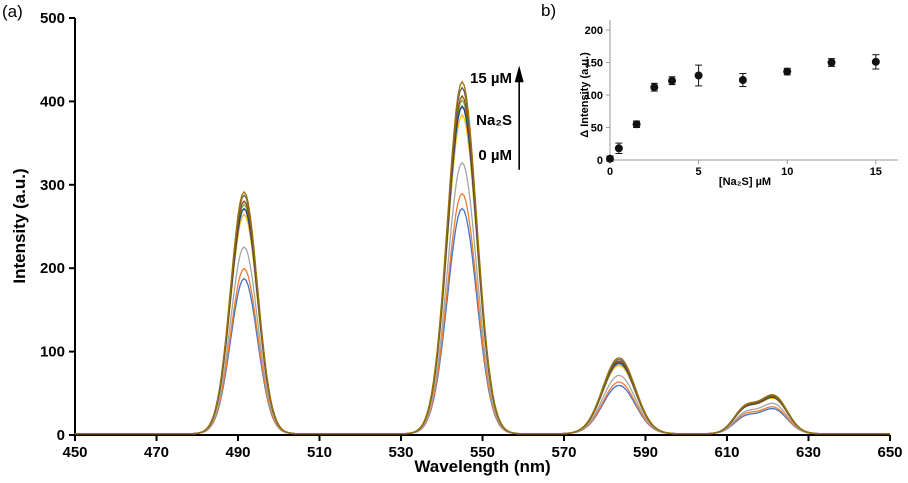 The height and width of the screenshot is (483, 908). I want to click on inset-y-tick-label: 150, so click(594, 64).